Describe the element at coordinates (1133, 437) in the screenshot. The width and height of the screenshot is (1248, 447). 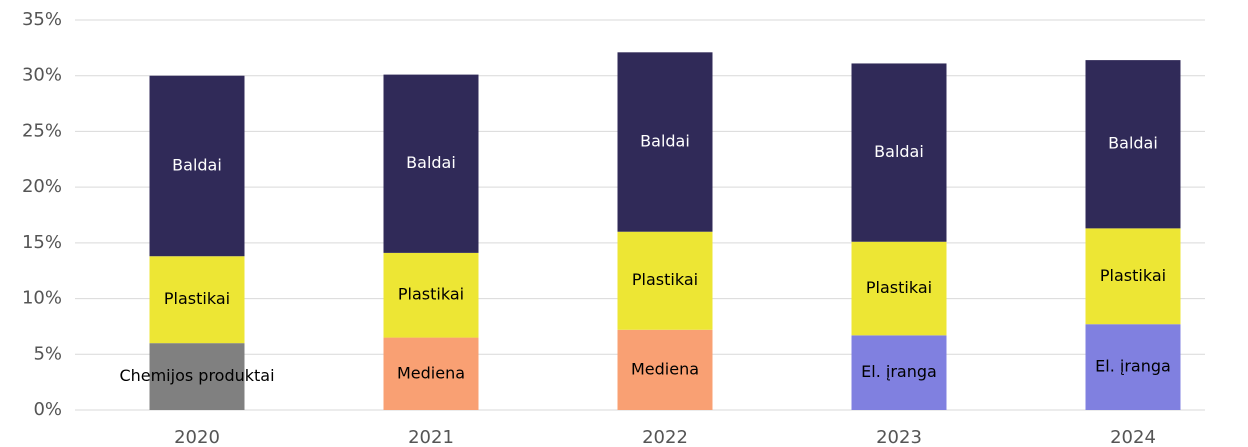
I see `x-tick-label: 2024` at that location.